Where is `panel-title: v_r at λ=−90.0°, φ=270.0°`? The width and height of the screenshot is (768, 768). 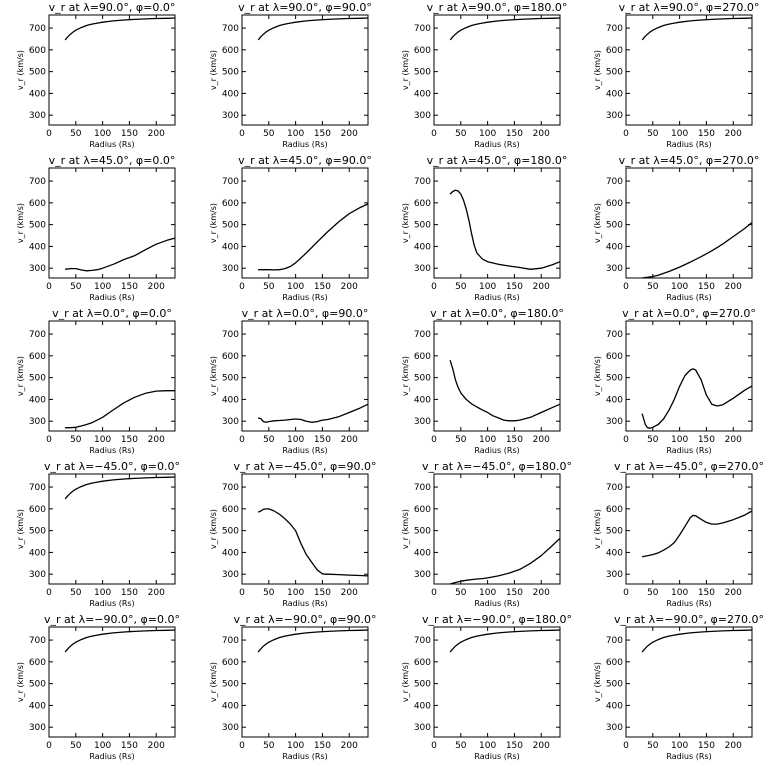 panel-title: v_r at λ=−90.0°, φ=270.0° is located at coordinates (689, 619).